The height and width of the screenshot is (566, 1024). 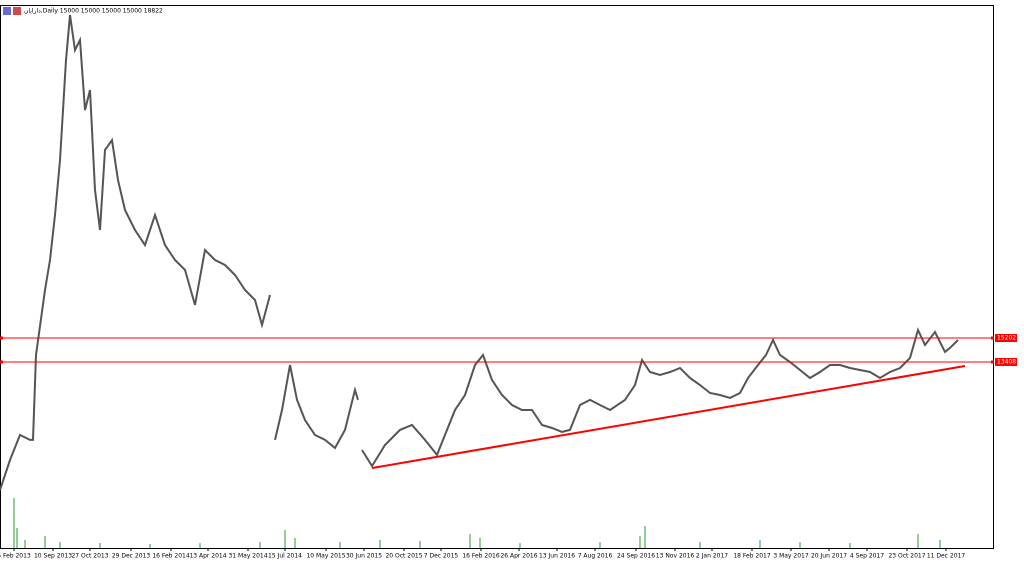 I want to click on x-tick-label: 10 Sep 2013, so click(x=53, y=556).